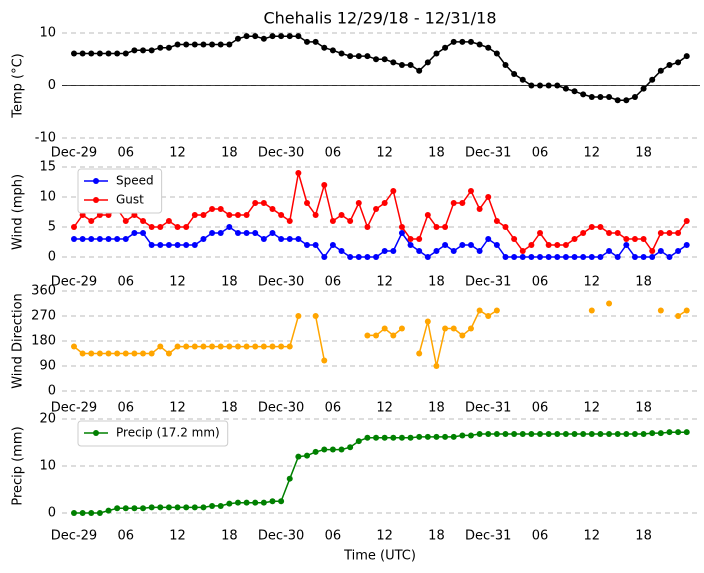 The width and height of the screenshot is (704, 573). Describe the element at coordinates (43, 341) in the screenshot. I see `y-tick-label: 180` at that location.